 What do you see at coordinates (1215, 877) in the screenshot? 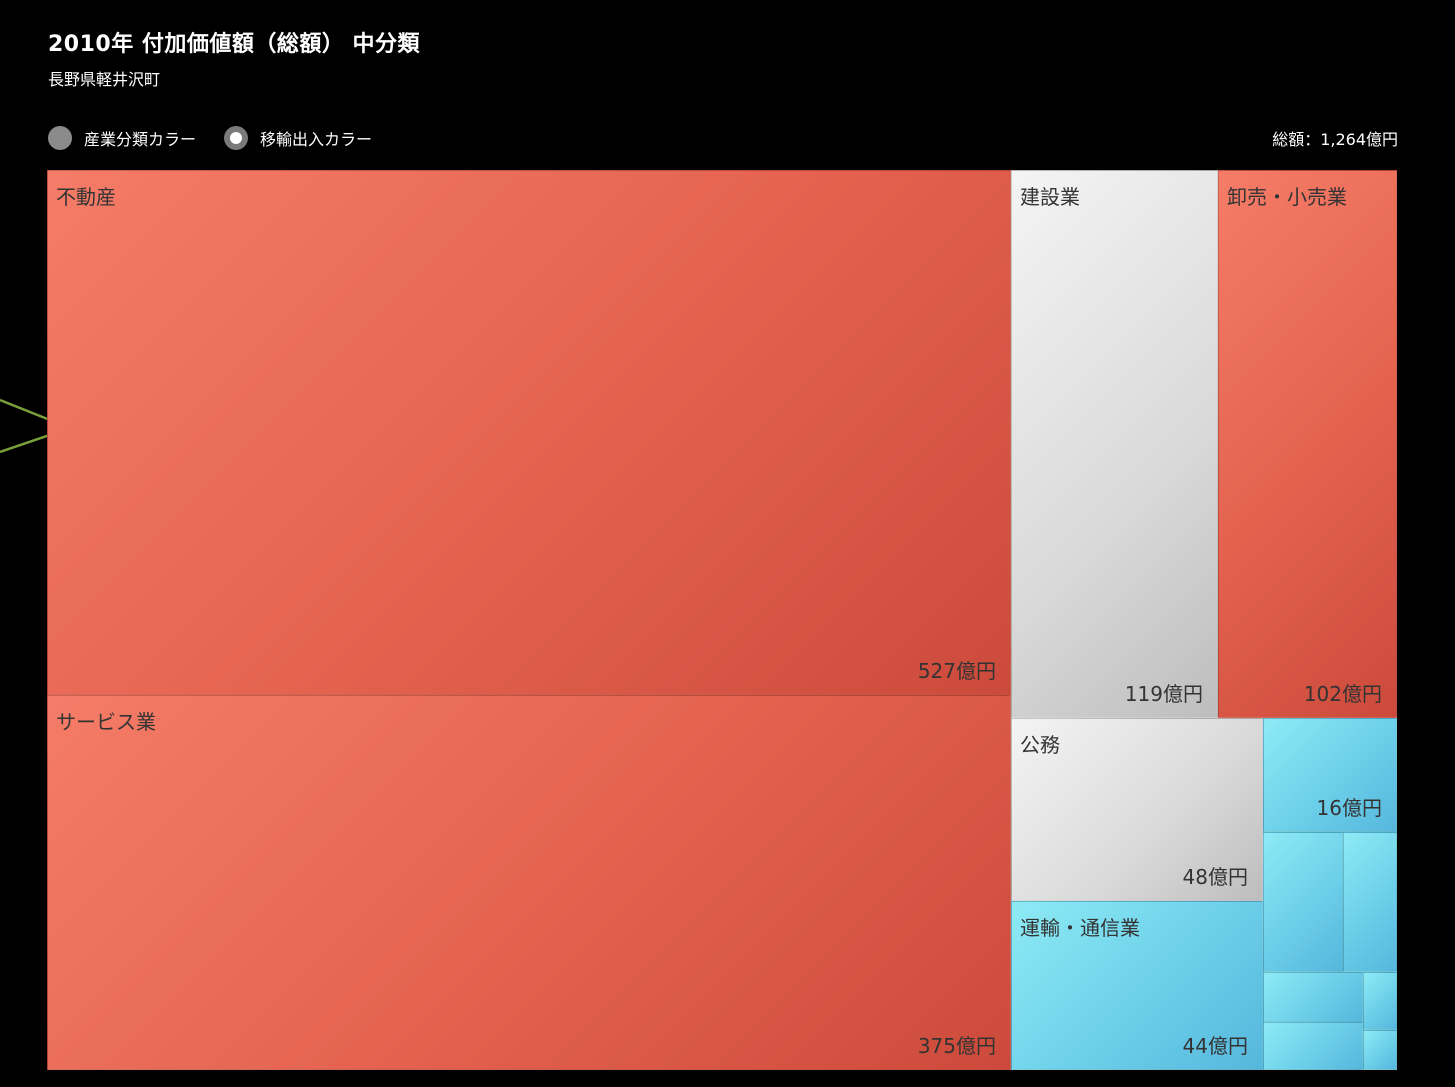
I see `cell-value: 48億円` at bounding box center [1215, 877].